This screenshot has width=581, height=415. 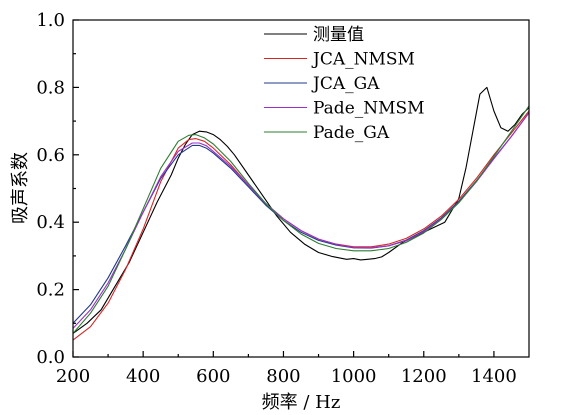 I want to click on x-tick-label-0: 200, so click(x=73, y=376).